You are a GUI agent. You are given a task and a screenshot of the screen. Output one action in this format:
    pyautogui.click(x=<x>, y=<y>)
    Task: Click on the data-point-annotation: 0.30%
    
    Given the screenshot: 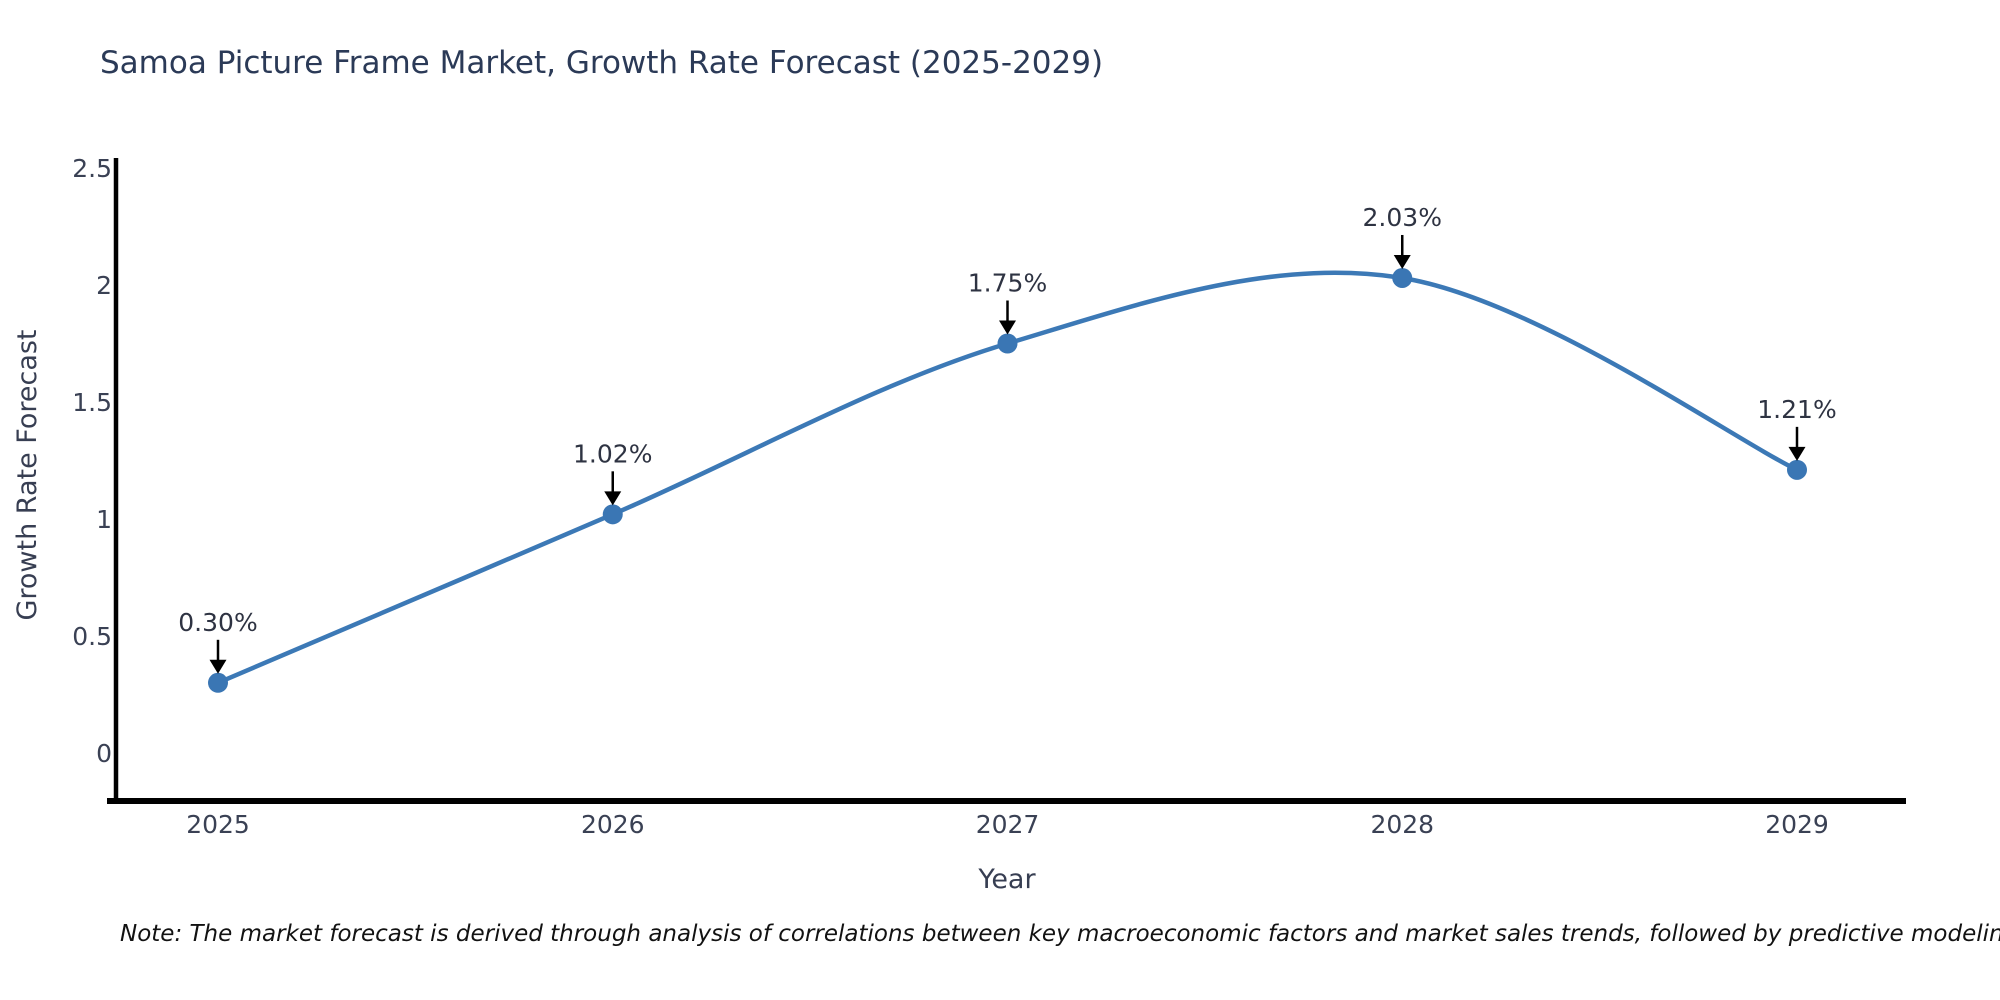 What is the action you would take?
    pyautogui.click(x=218, y=641)
    